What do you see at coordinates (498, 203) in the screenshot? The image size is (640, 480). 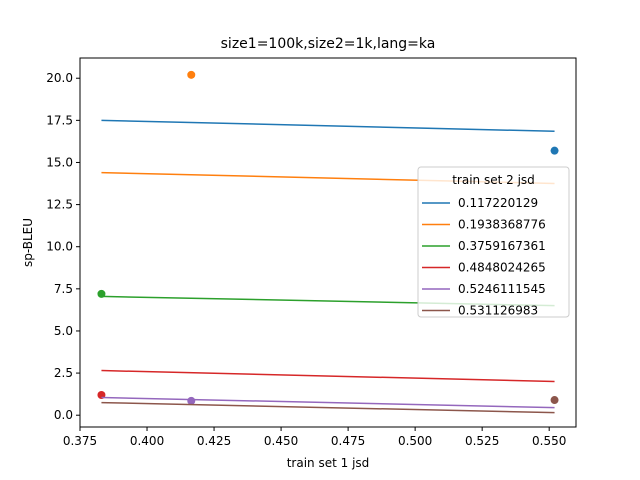 I see `legend-label: 0.117220129` at bounding box center [498, 203].